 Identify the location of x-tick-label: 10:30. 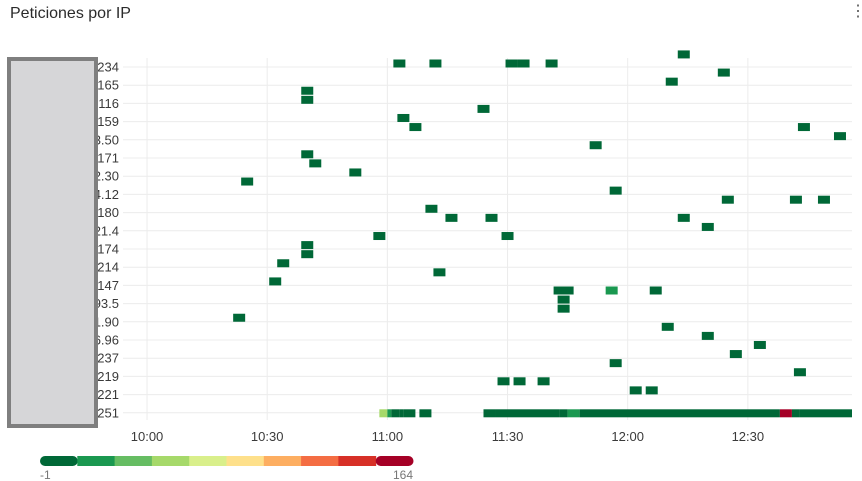
(267, 436).